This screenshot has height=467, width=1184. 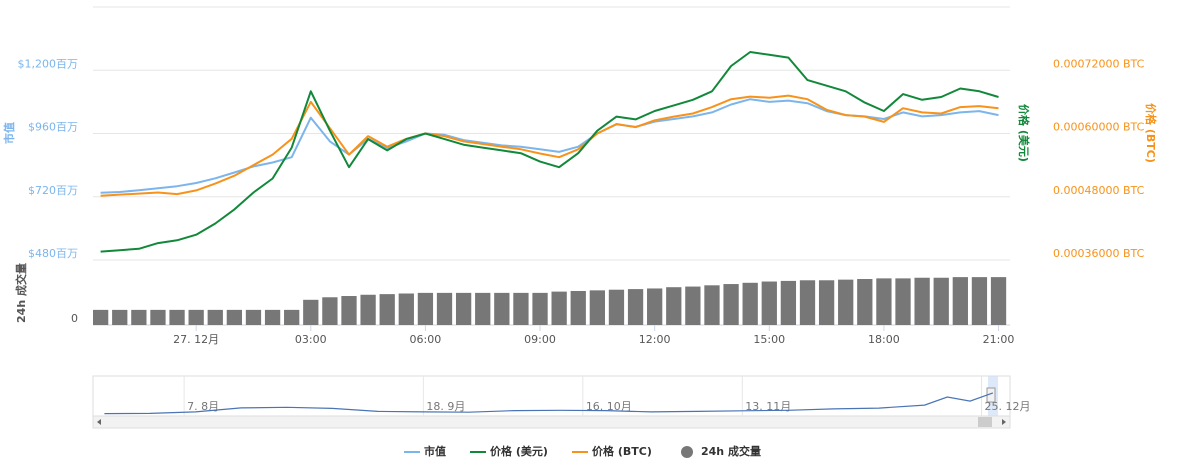 What do you see at coordinates (1004, 422) in the screenshot?
I see `scroll-right` at bounding box center [1004, 422].